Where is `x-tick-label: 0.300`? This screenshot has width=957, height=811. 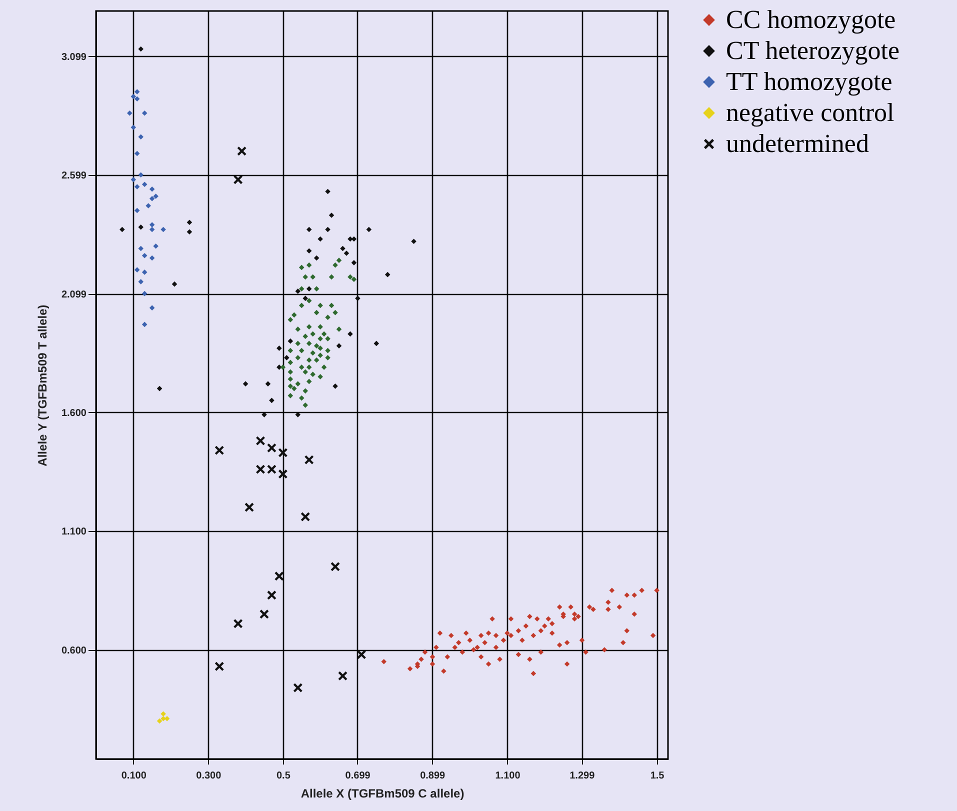
x-tick-label: 0.300 is located at coordinates (209, 776).